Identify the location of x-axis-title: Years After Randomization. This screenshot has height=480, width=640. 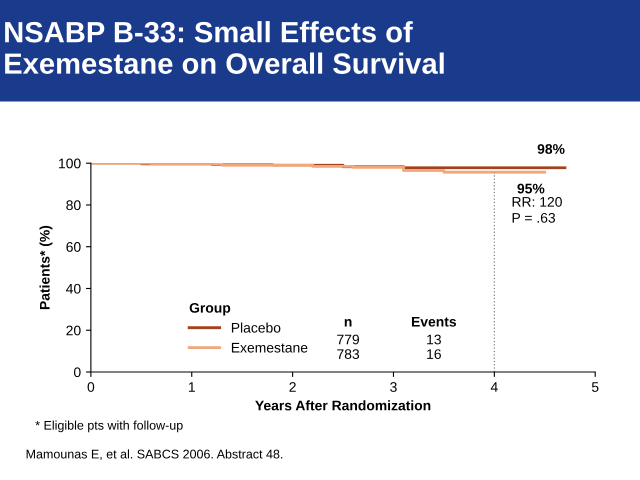
(342, 405).